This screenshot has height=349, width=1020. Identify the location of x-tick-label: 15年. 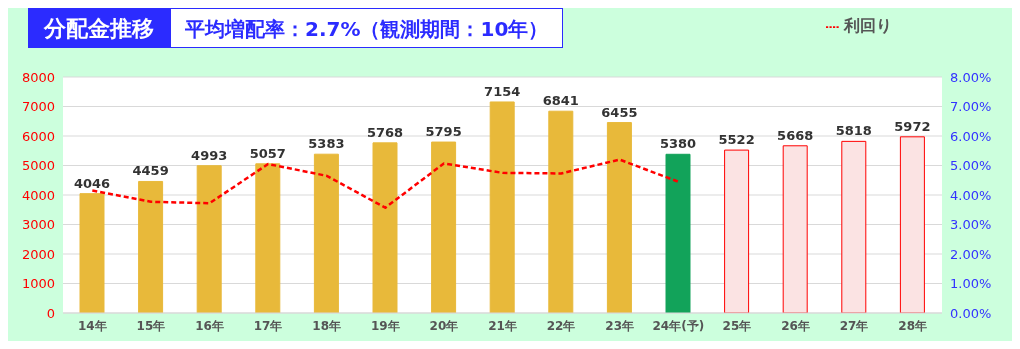
(151, 325).